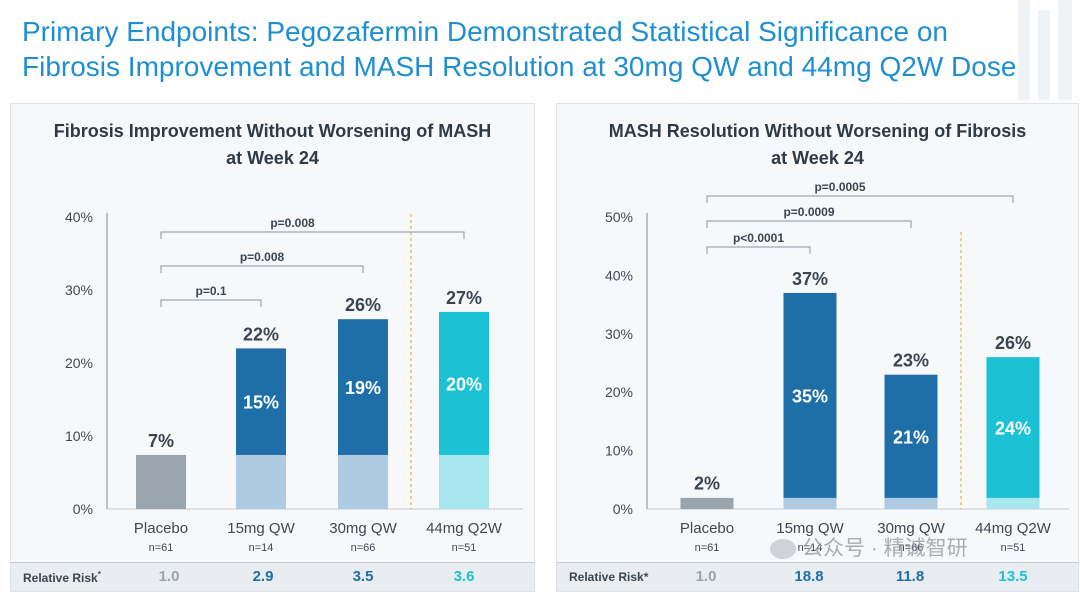 This screenshot has width=1080, height=595. I want to click on relative-risk-value-30mg: 11.8, so click(910, 576).